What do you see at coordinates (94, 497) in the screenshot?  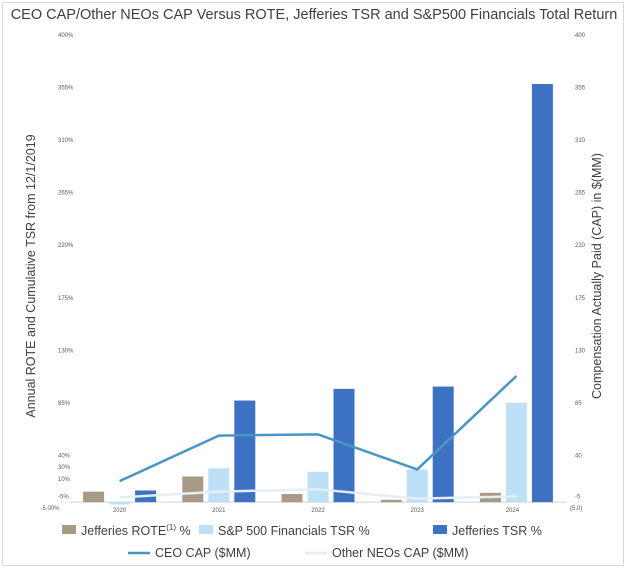 I see `bar-jefferies-rote-2020` at bounding box center [94, 497].